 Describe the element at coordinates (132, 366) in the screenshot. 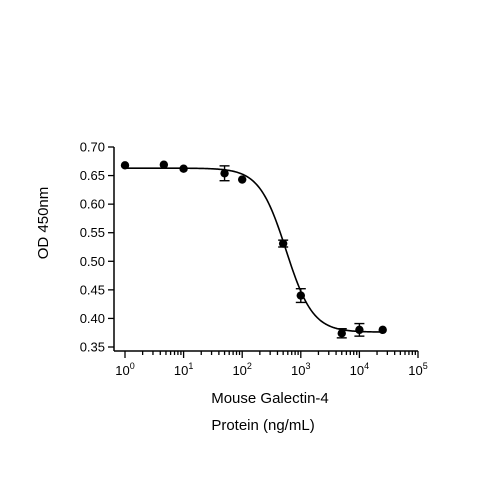

I see `x-tick-label-exponent: 0` at that location.